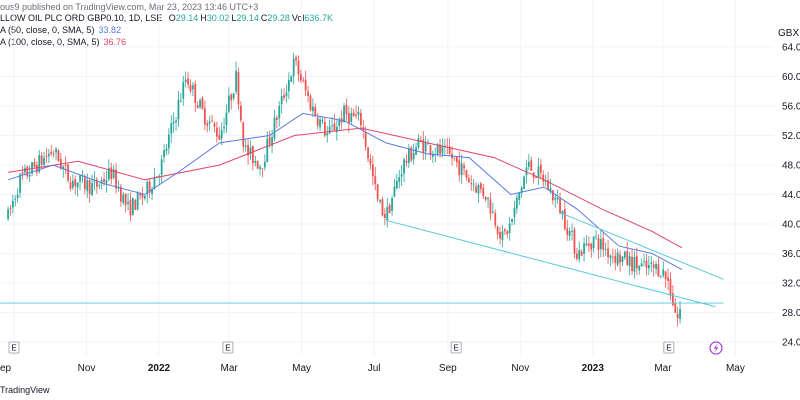 The width and height of the screenshot is (800, 400). I want to click on lightning-icon, so click(716, 348).